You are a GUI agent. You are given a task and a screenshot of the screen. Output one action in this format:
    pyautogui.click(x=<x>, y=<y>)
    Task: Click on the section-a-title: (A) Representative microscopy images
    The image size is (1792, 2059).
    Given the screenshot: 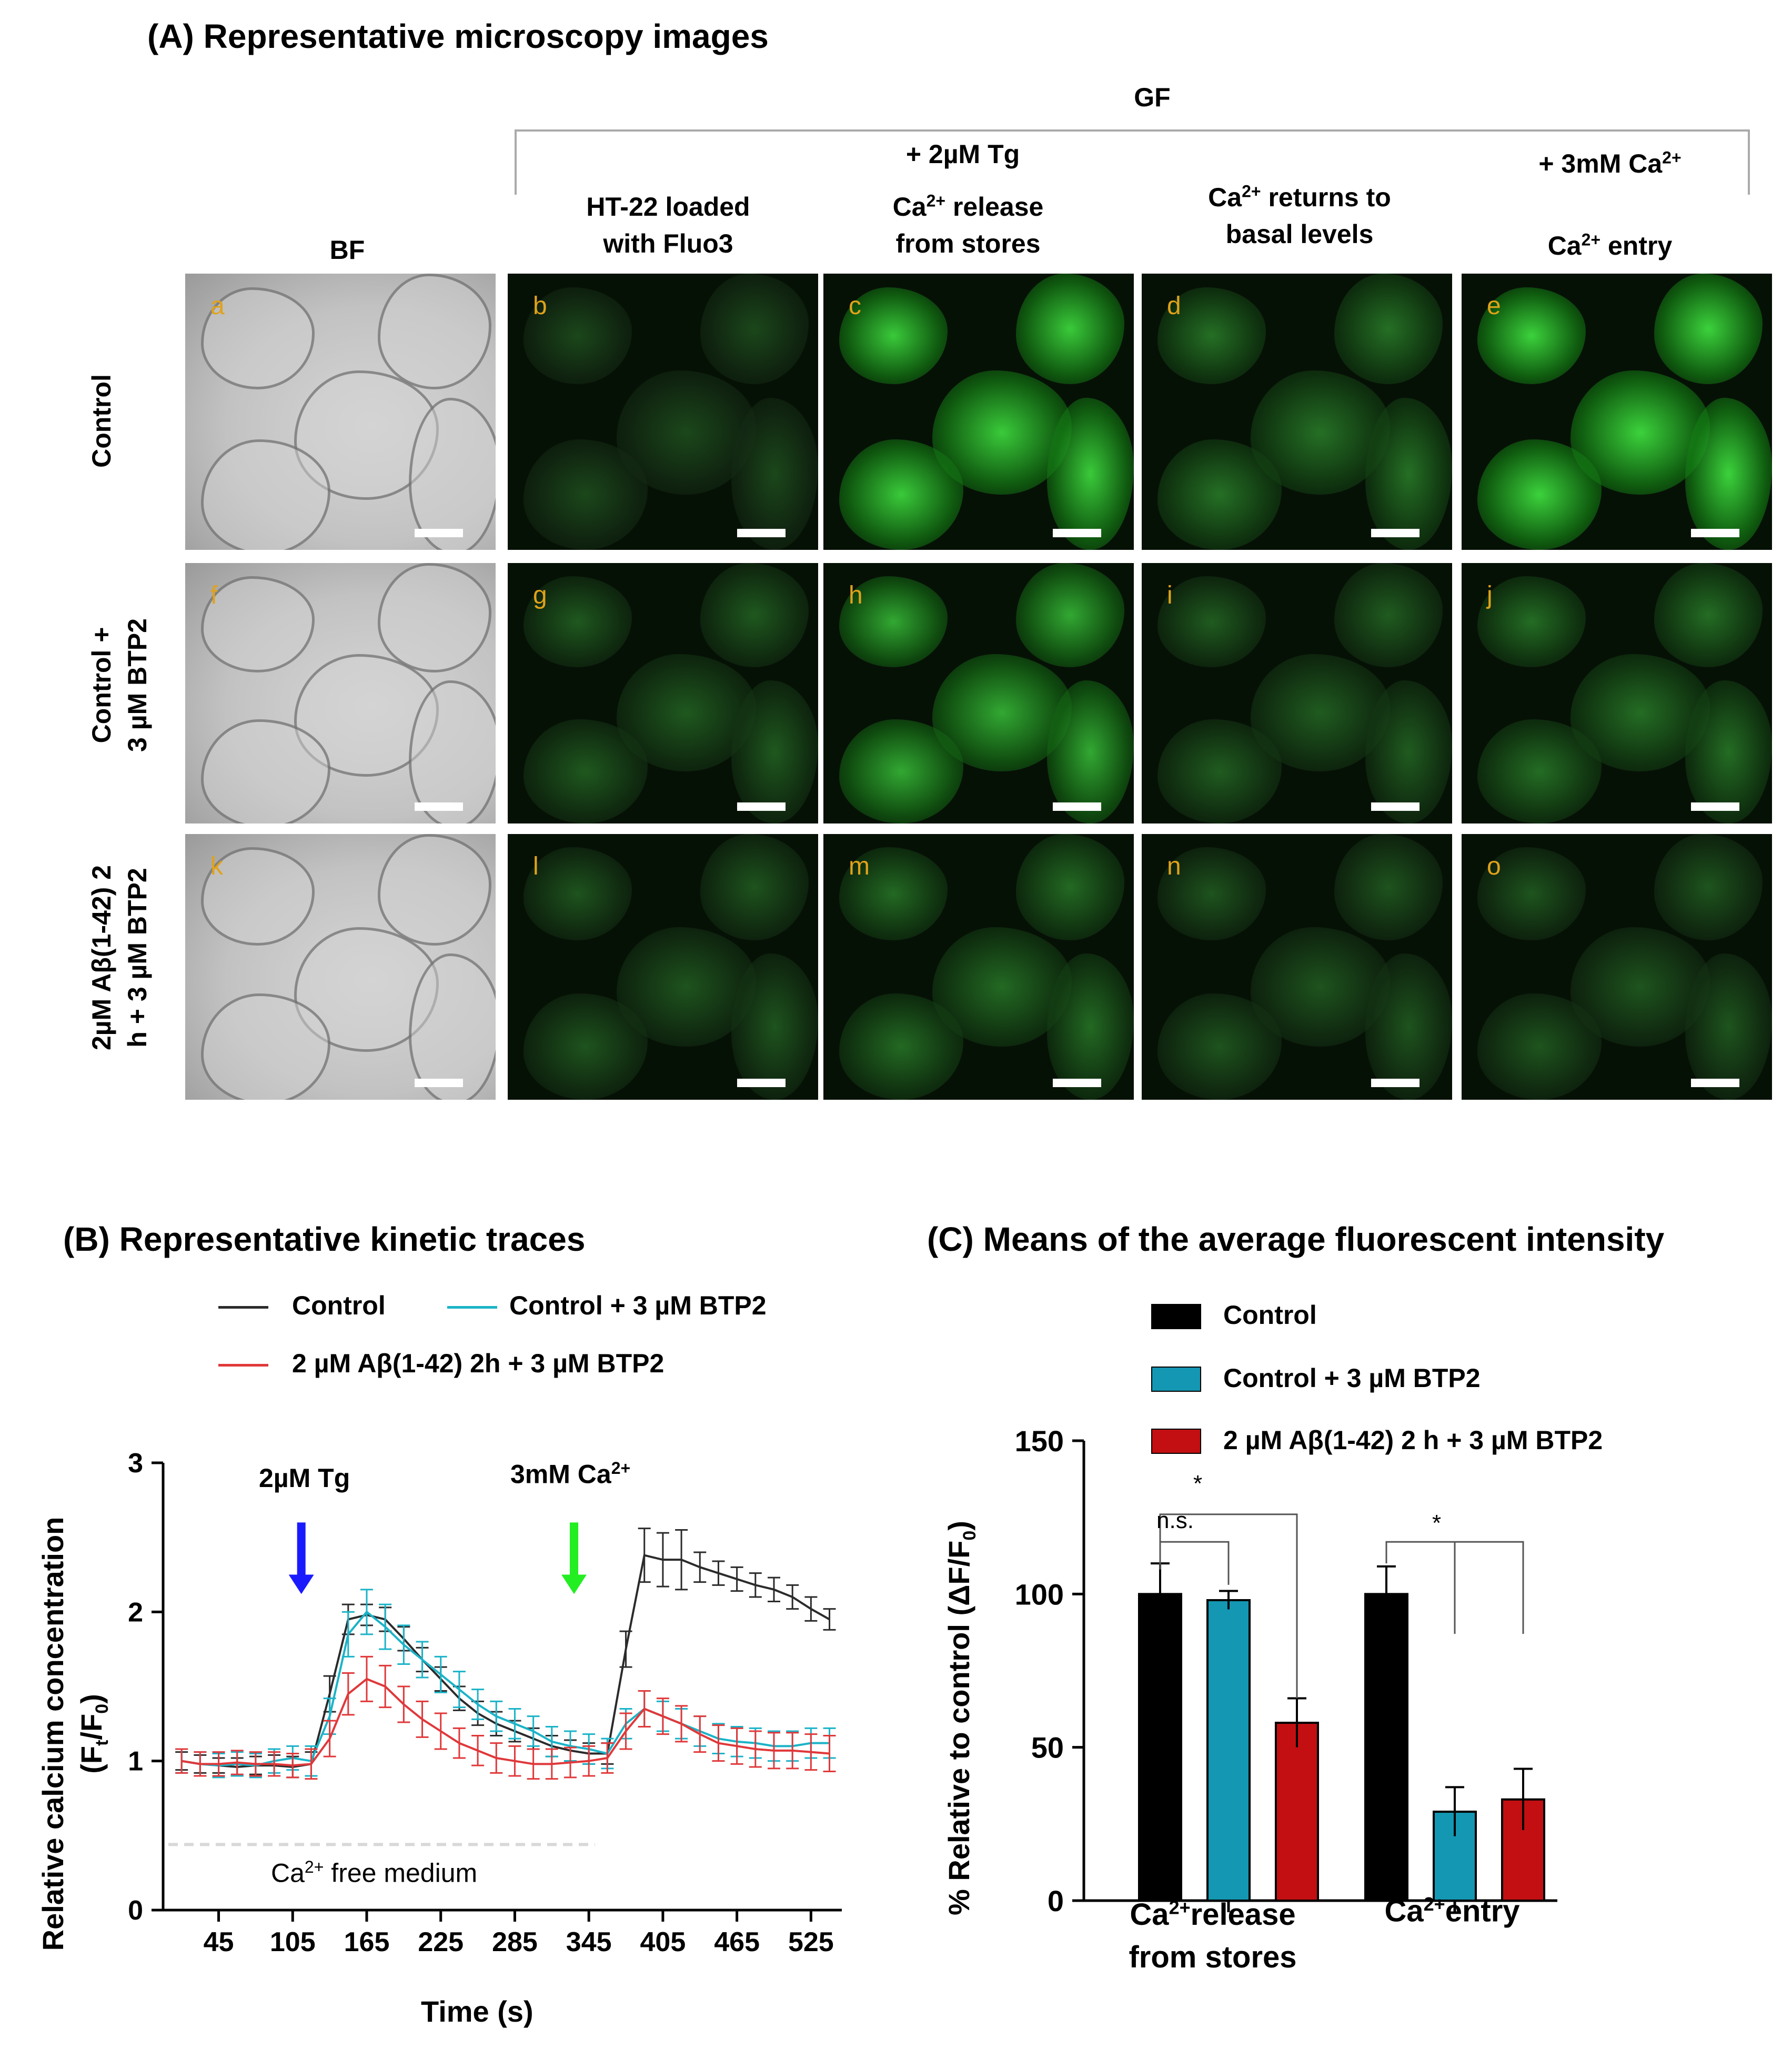 What is the action you would take?
    pyautogui.click(x=458, y=36)
    